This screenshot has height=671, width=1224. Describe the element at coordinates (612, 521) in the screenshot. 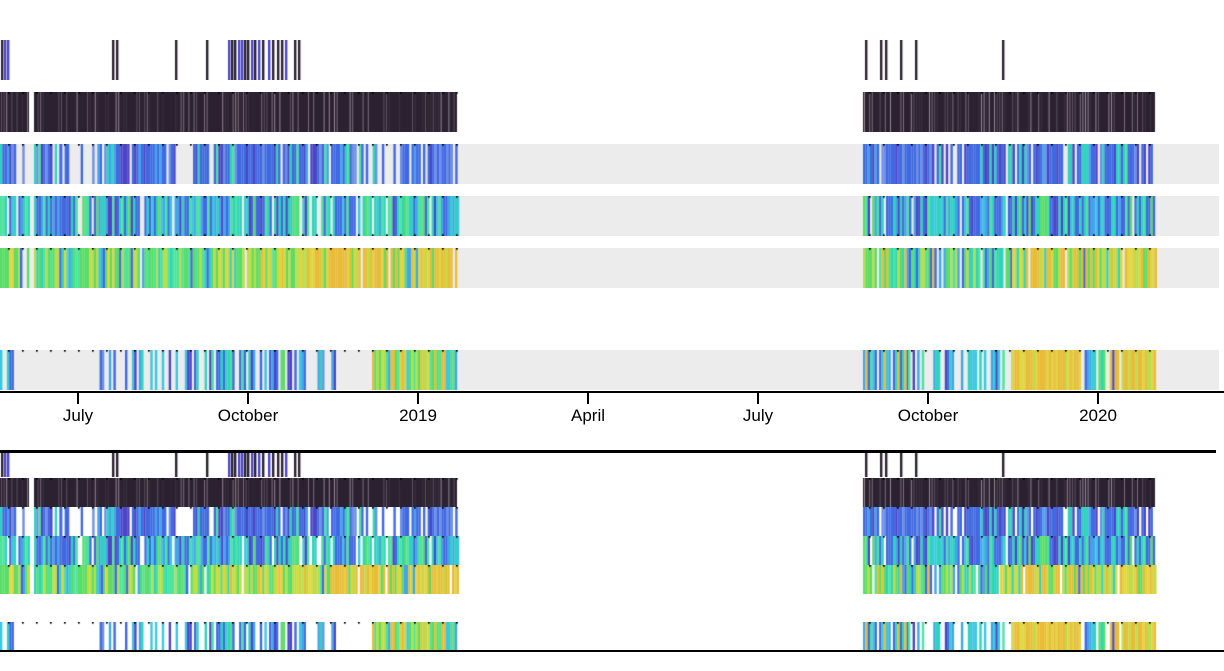

I see `bottom-row-blue-raster` at that location.